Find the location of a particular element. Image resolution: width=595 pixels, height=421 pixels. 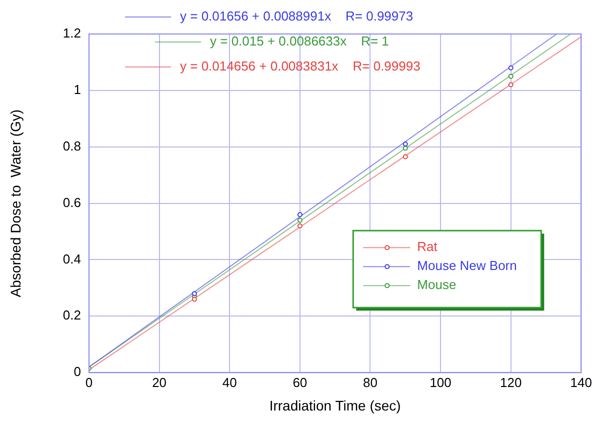

x-tick-label: 60 is located at coordinates (300, 382).